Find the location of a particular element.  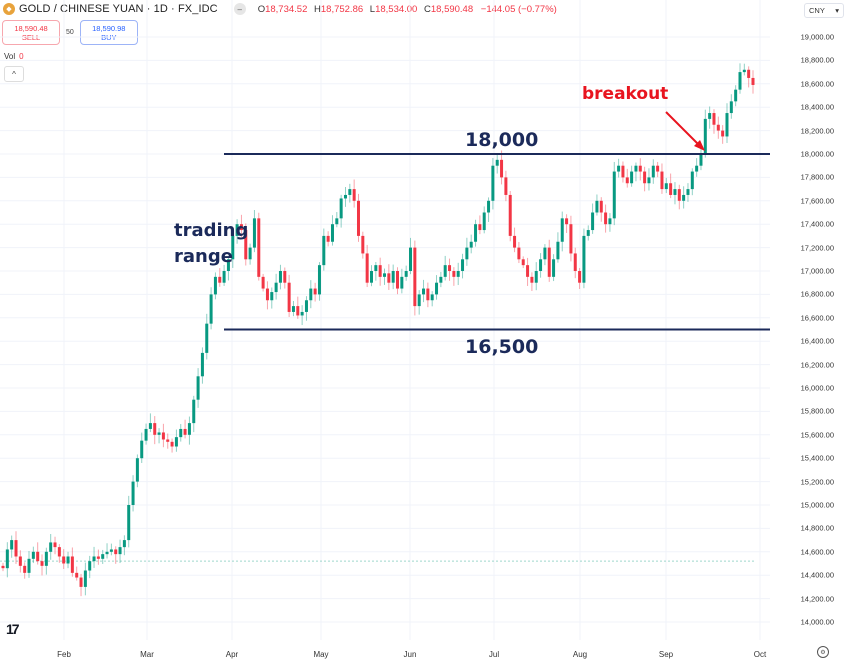

time-tick: Aug is located at coordinates (580, 654).